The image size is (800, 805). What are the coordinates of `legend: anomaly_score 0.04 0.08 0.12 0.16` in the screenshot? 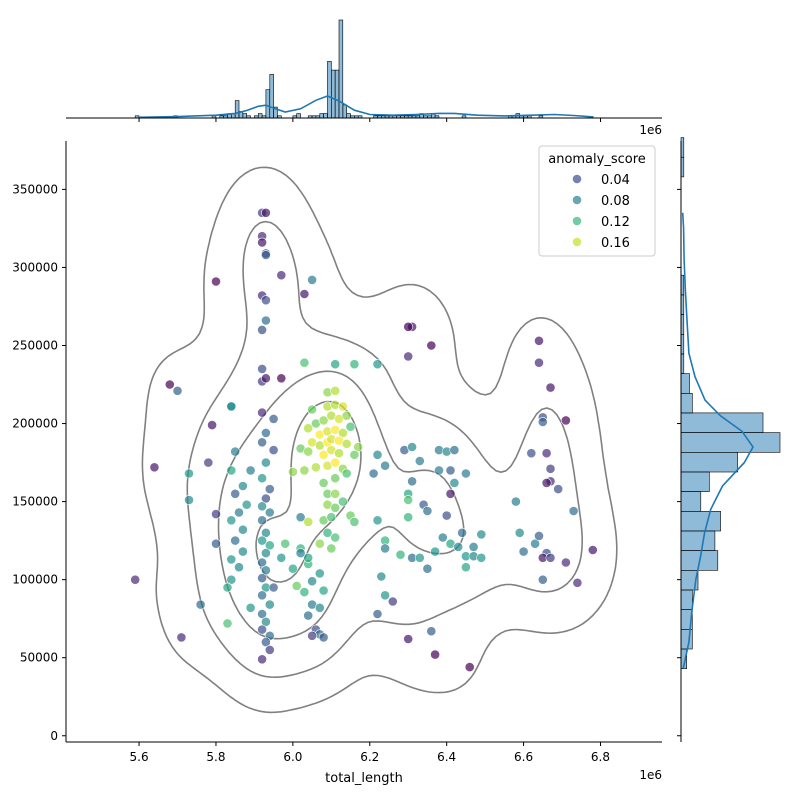 It's located at (597, 201).